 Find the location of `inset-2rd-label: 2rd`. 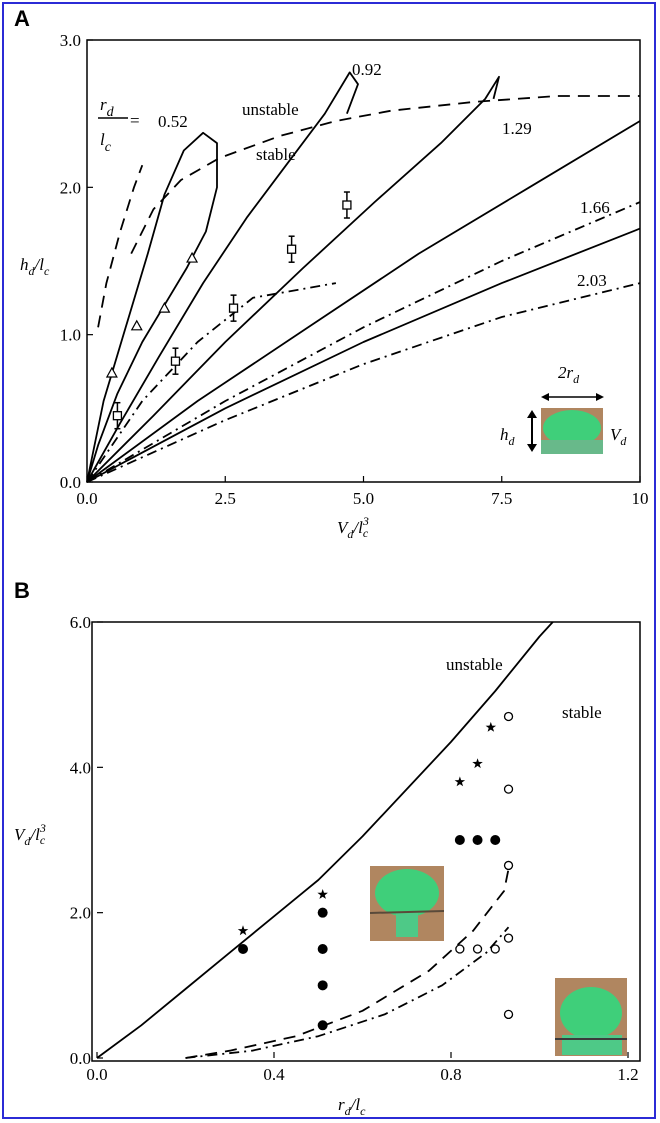

inset-2rd-label: 2rd is located at coordinates (569, 374).